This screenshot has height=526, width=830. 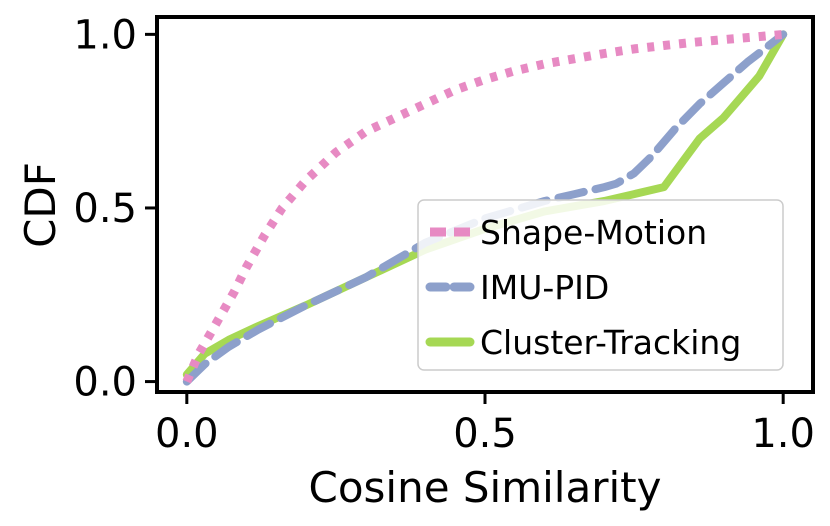 I want to click on x-axis-label: Cosine Similarity, so click(x=485, y=487).